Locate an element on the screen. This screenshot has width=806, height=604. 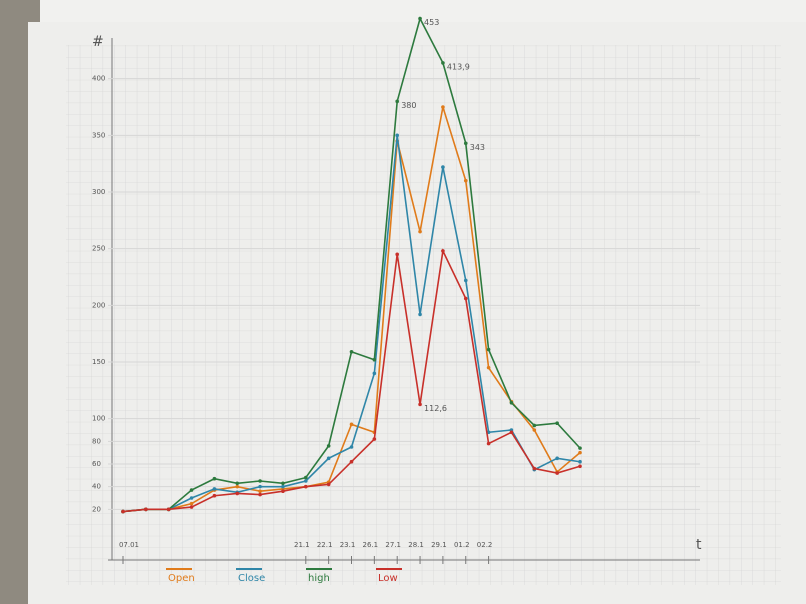
y-axis-label: # is located at coordinates (98, 42).